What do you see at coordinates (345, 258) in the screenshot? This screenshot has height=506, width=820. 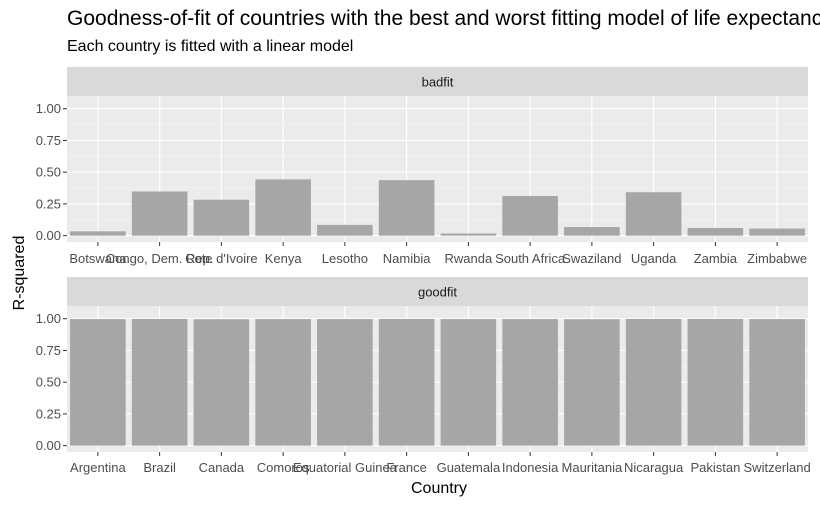 I see `x-tick-label: Lesotho` at bounding box center [345, 258].